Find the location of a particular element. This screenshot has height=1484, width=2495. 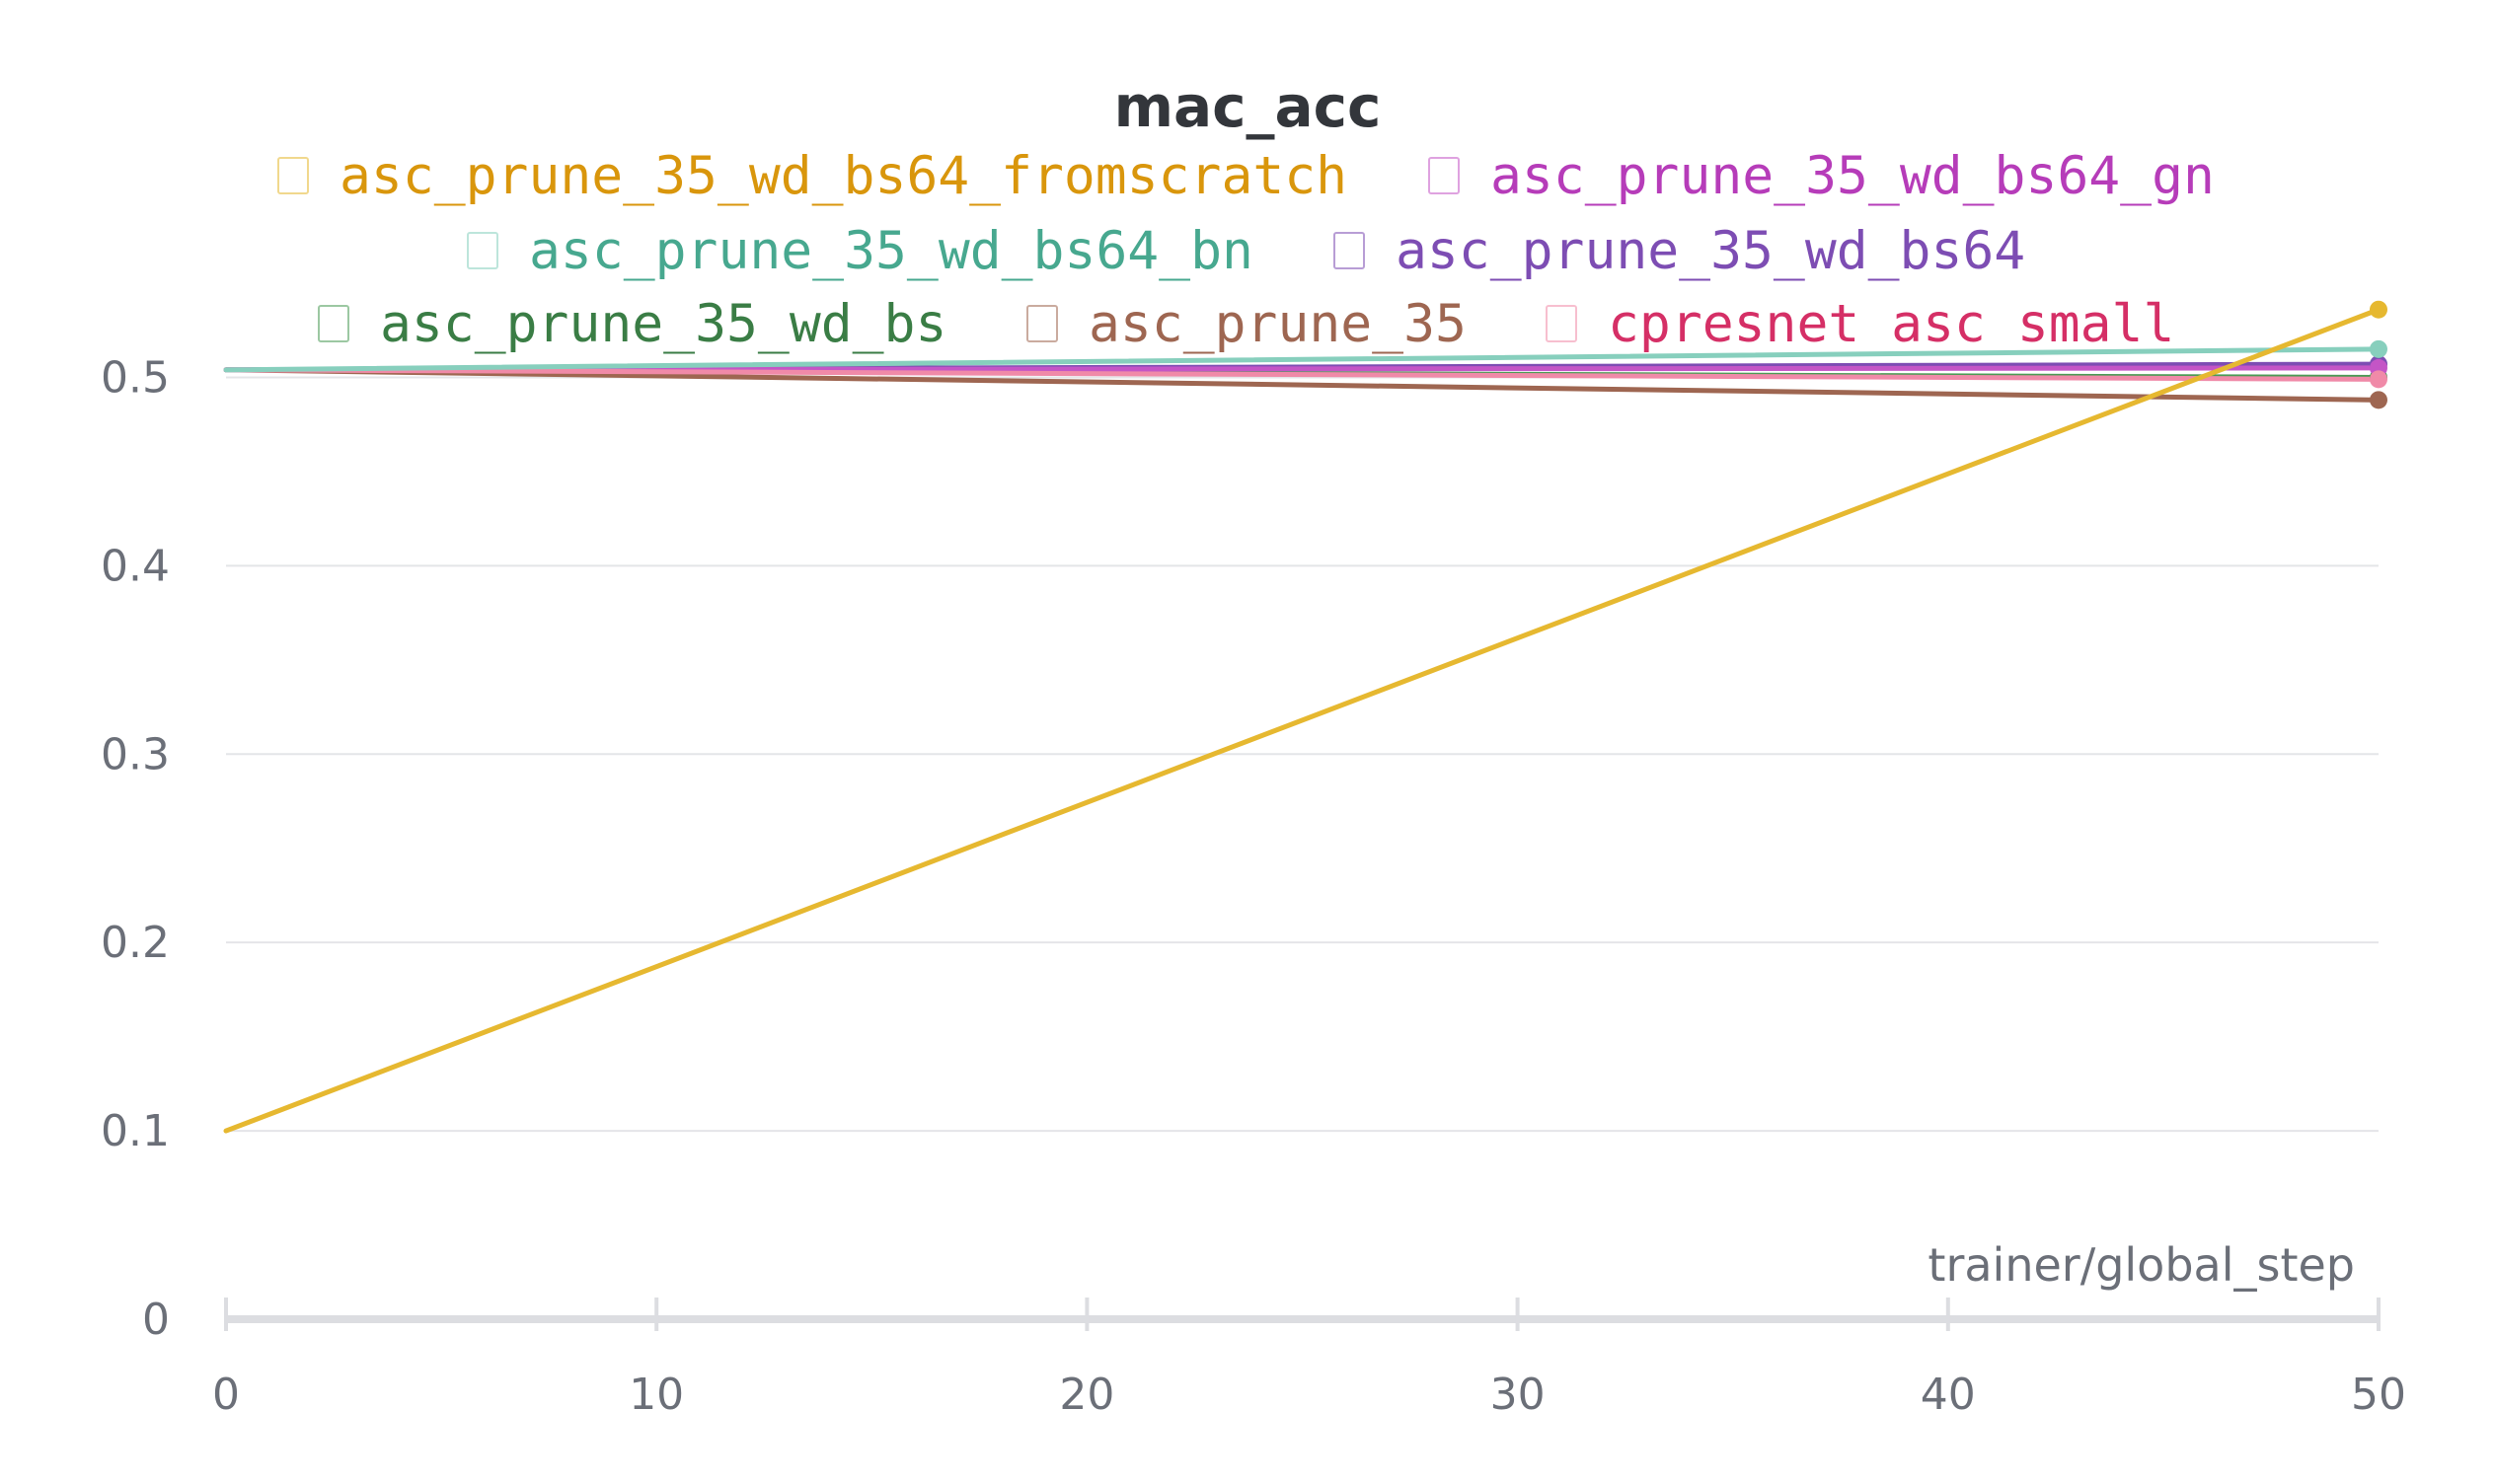

y-tick-label: 0.2 is located at coordinates (135, 943).